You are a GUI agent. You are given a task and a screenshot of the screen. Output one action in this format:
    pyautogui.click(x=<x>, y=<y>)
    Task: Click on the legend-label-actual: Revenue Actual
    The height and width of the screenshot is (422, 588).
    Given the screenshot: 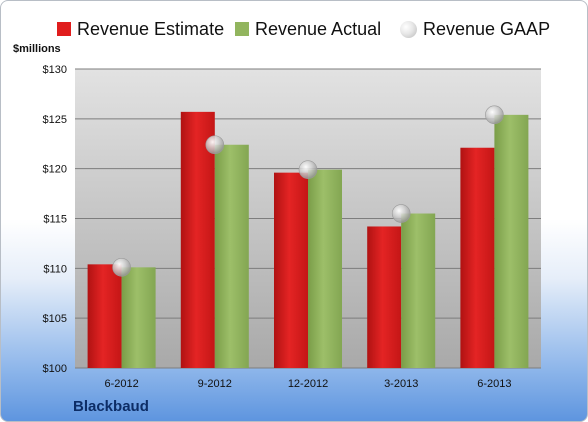 What is the action you would take?
    pyautogui.click(x=318, y=28)
    